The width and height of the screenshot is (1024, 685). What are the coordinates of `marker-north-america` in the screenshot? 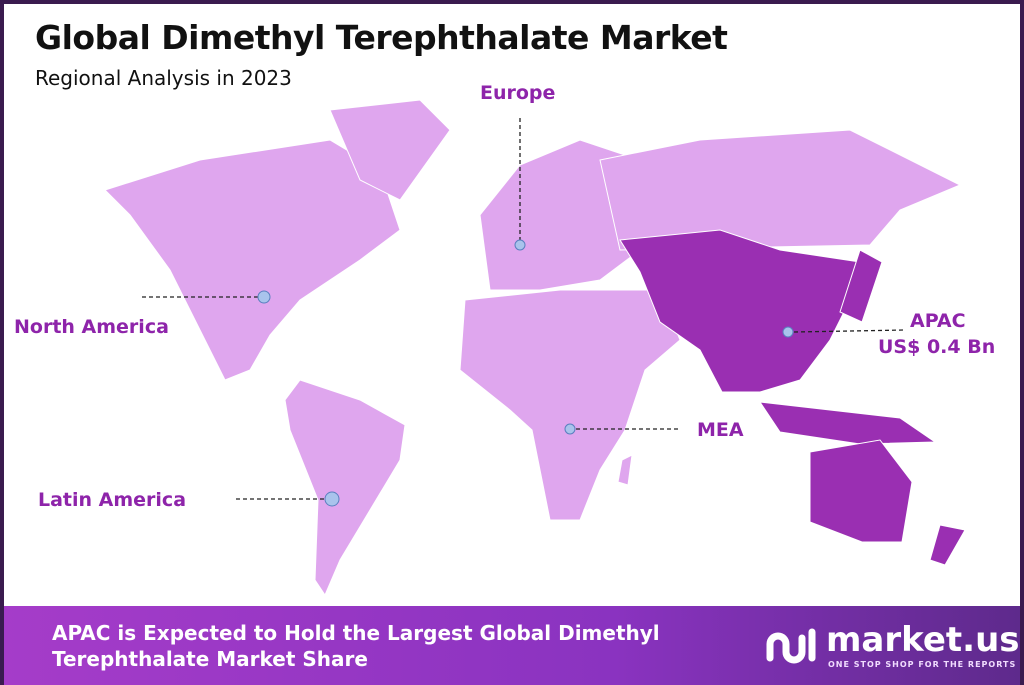 It's located at (264, 297).